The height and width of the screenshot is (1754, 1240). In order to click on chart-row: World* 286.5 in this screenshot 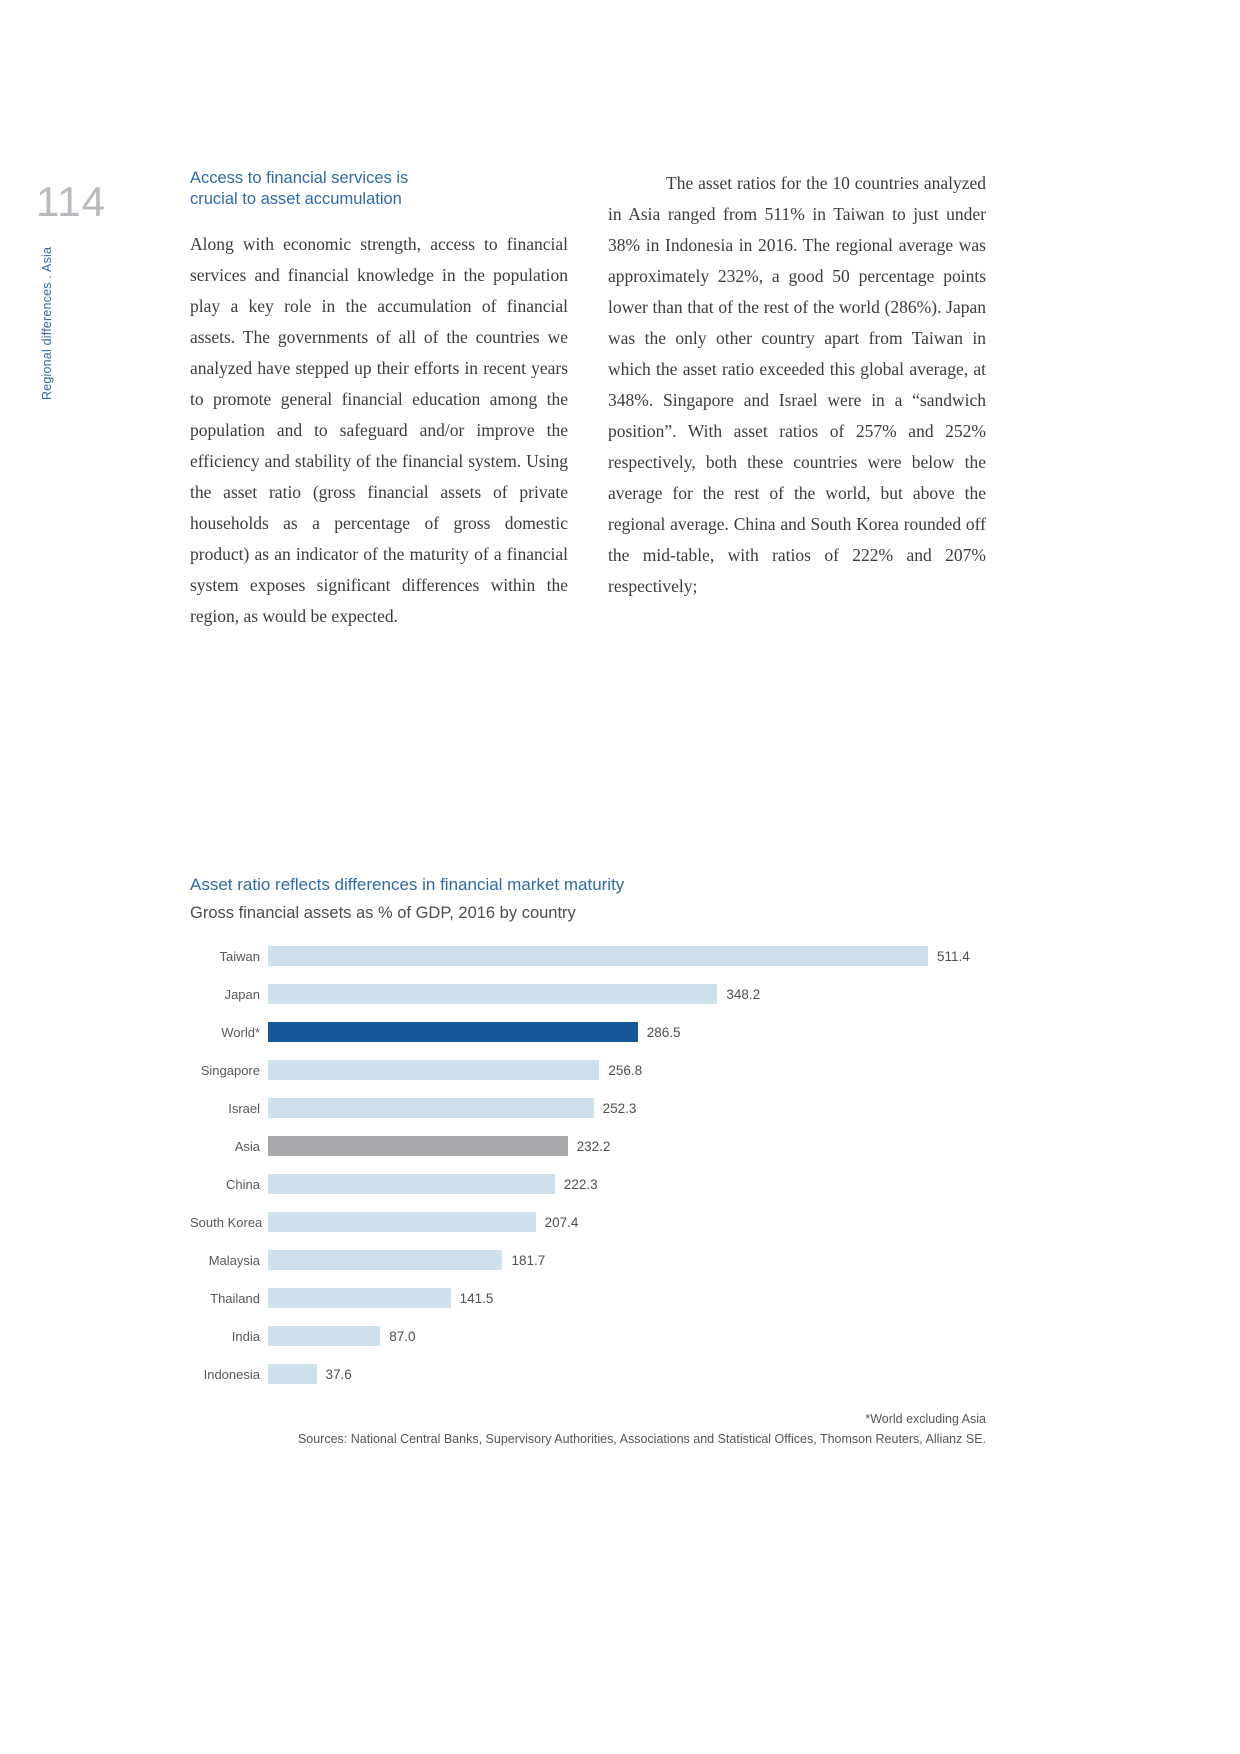, I will do `click(588, 1032)`.